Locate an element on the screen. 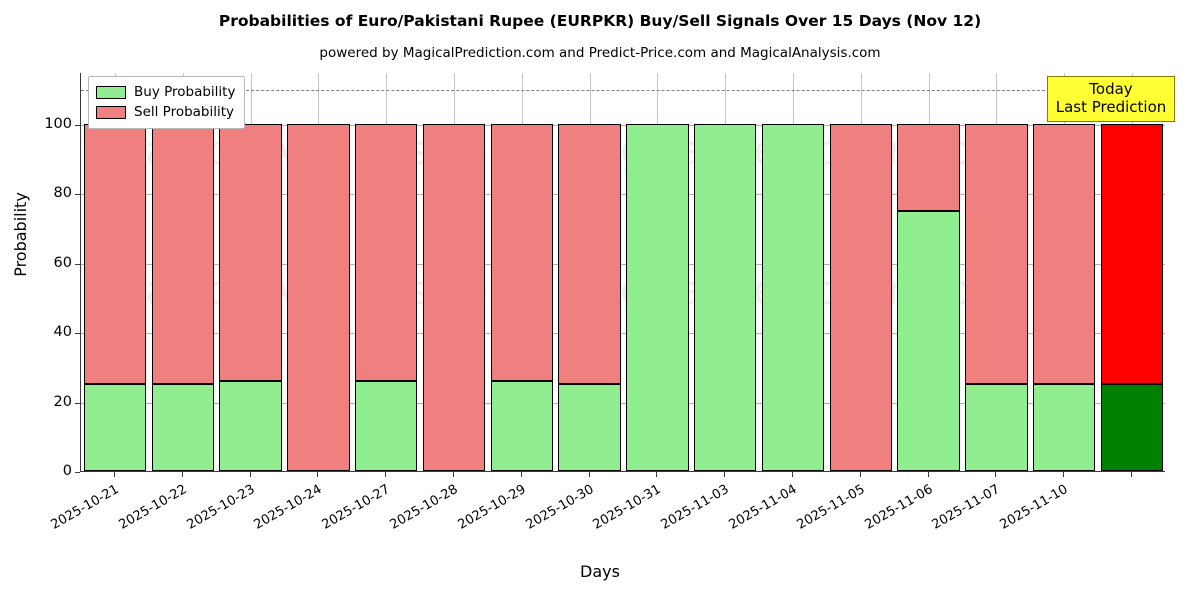 The image size is (1200, 600). today-annotation-line1: Today is located at coordinates (1111, 89).